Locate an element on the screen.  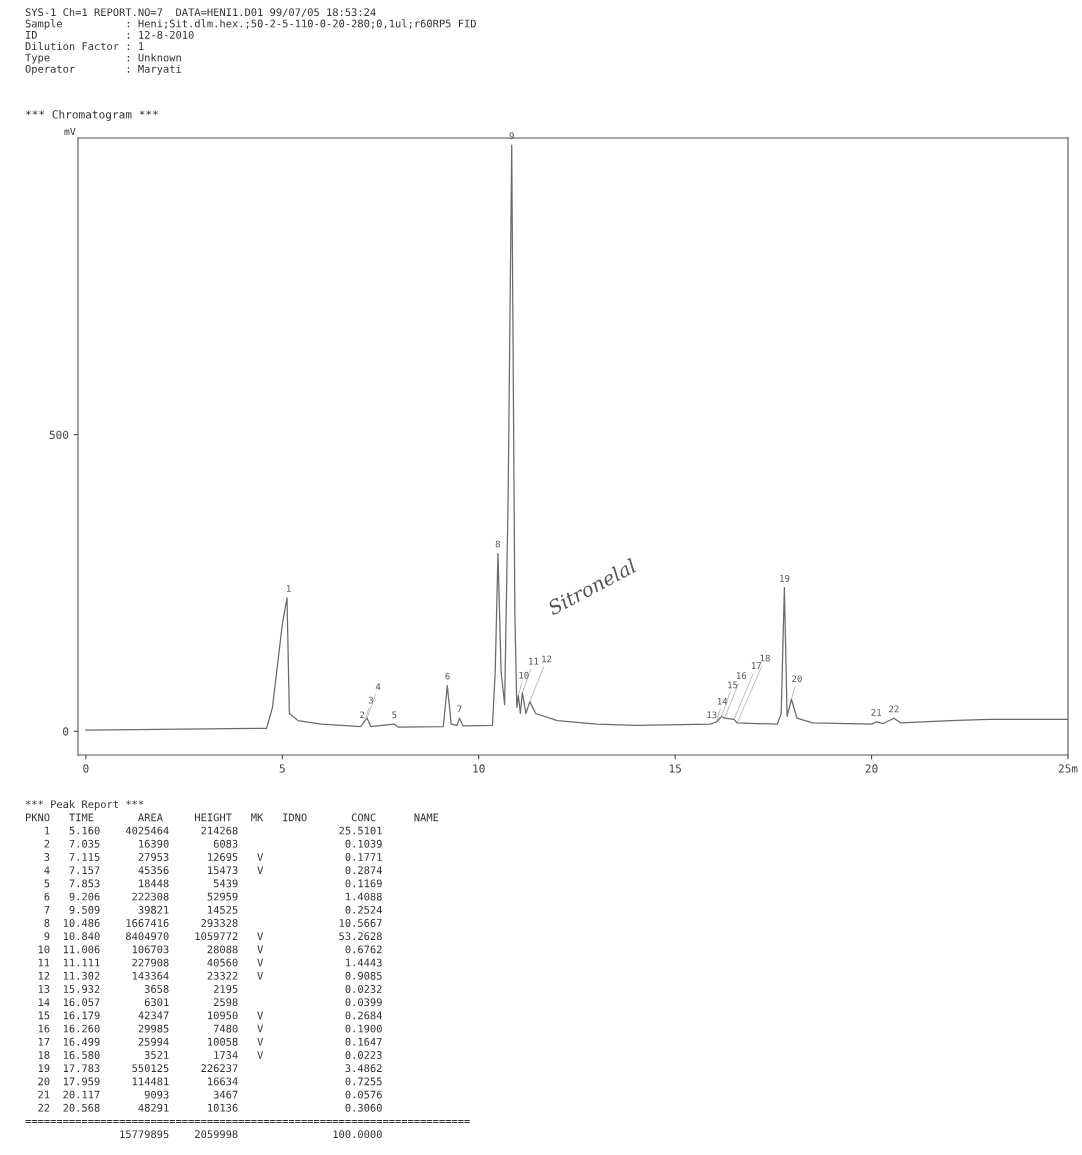
annotation: 13 is located at coordinates (712, 715).